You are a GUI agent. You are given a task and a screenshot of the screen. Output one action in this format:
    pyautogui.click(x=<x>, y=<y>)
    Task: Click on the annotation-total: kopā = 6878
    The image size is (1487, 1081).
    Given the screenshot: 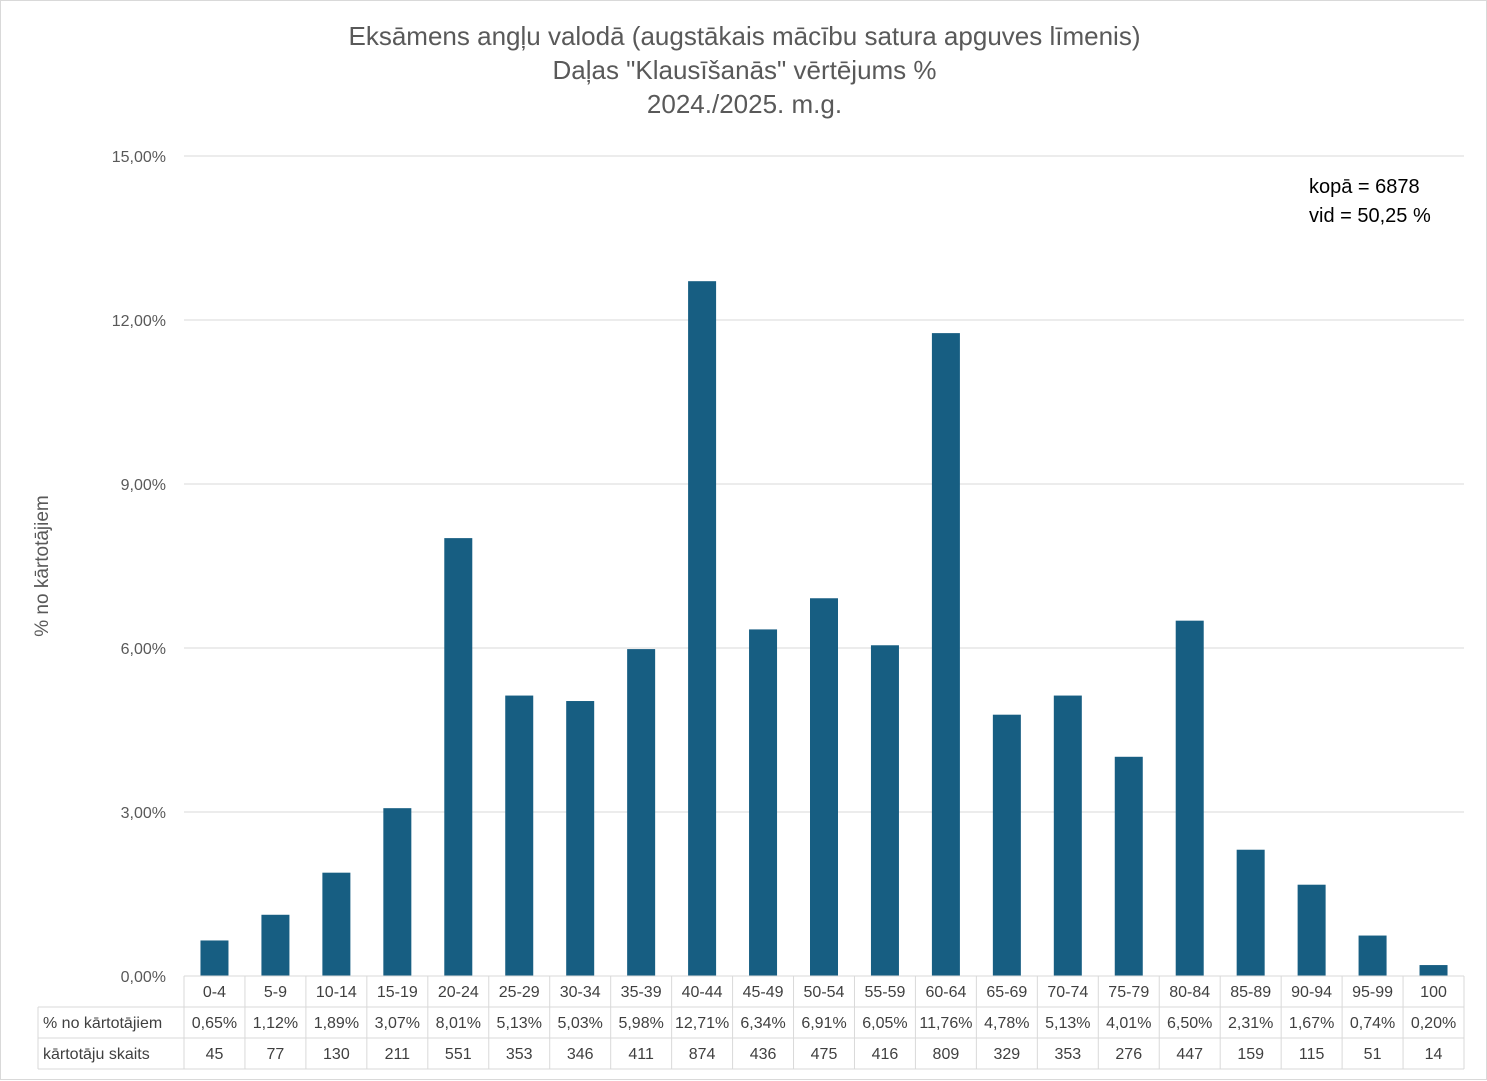 What is the action you would take?
    pyautogui.click(x=1364, y=187)
    